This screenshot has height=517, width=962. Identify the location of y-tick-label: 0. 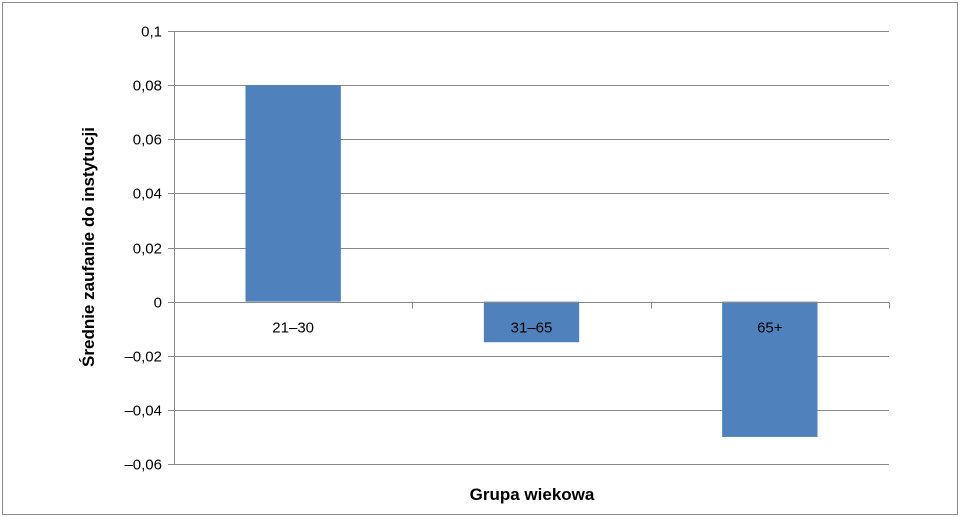
(158, 303).